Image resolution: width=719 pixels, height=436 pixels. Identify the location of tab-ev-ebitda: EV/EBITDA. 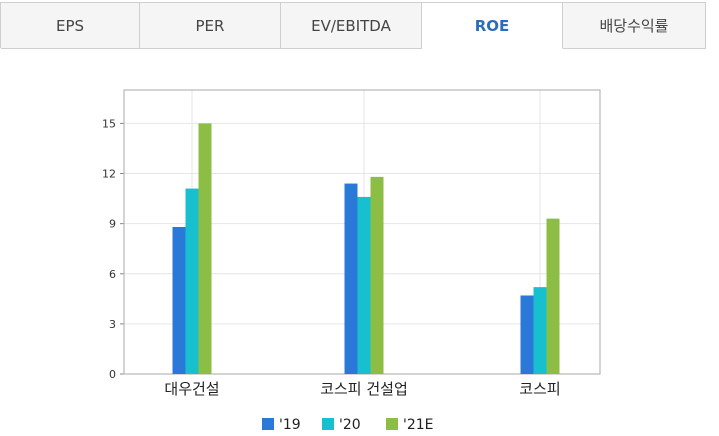
(351, 26).